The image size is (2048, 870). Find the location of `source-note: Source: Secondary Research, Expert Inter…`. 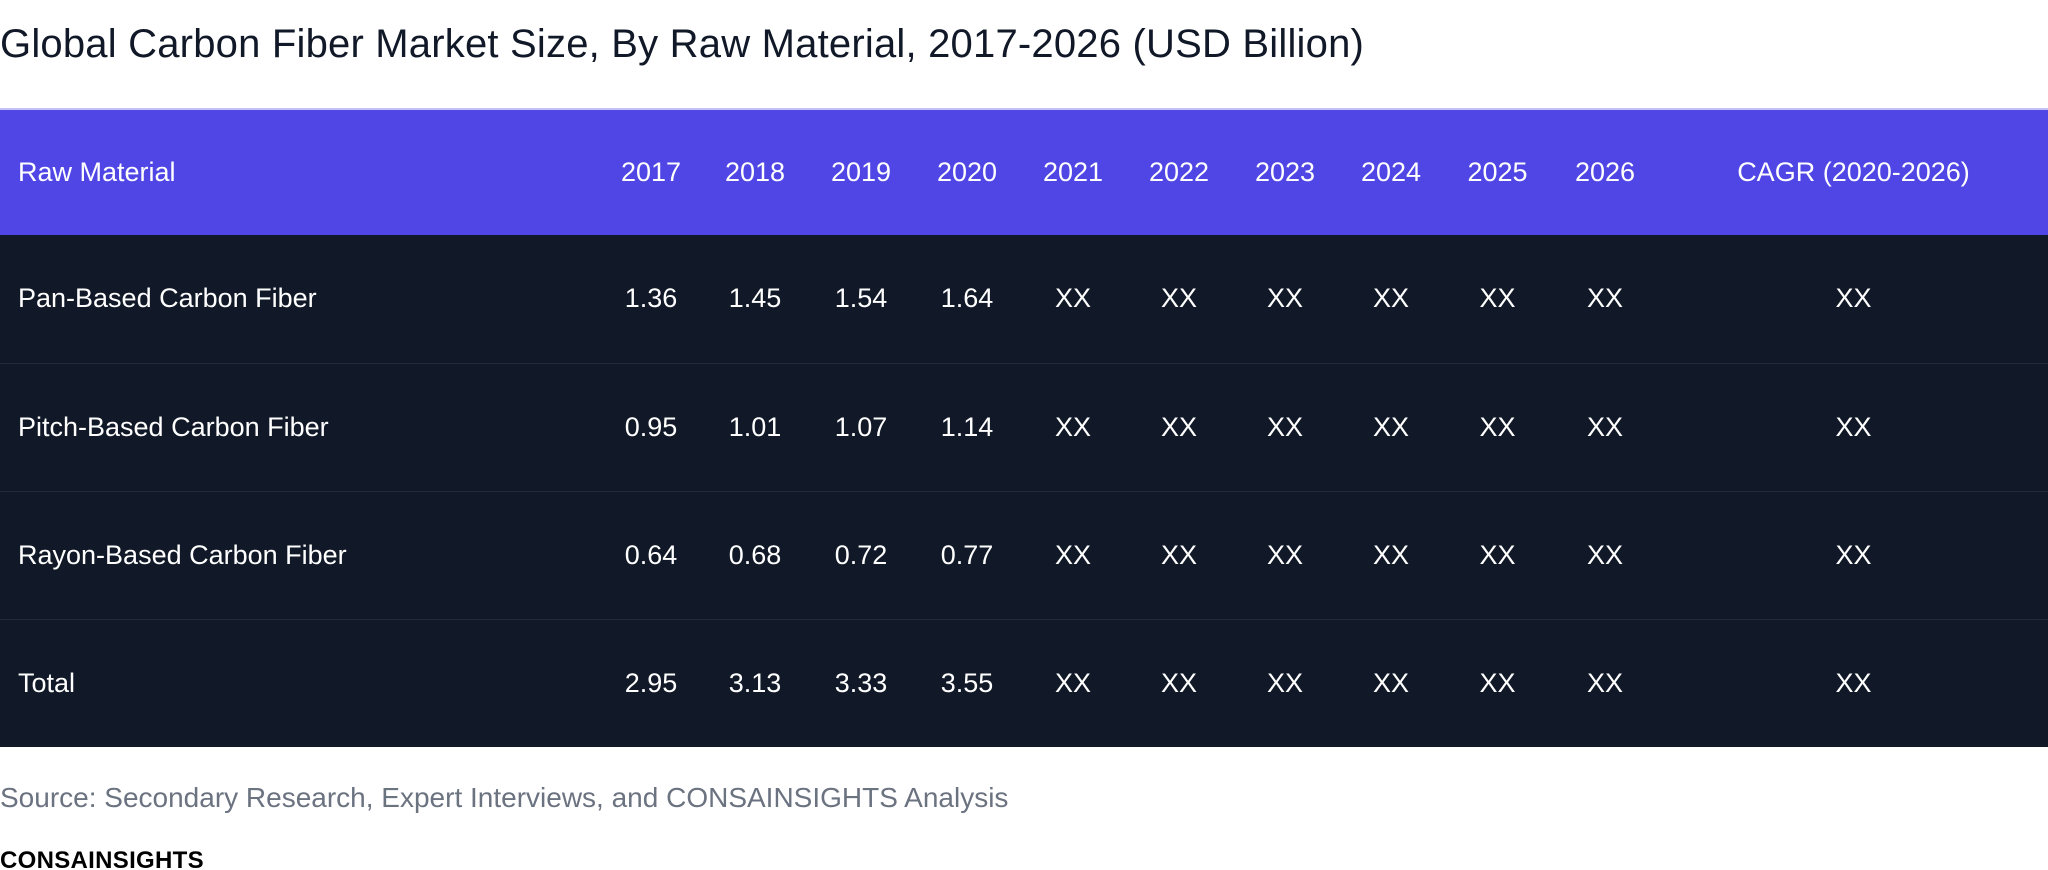

source-note: Source: Secondary Research, Expert Inter… is located at coordinates (504, 797).